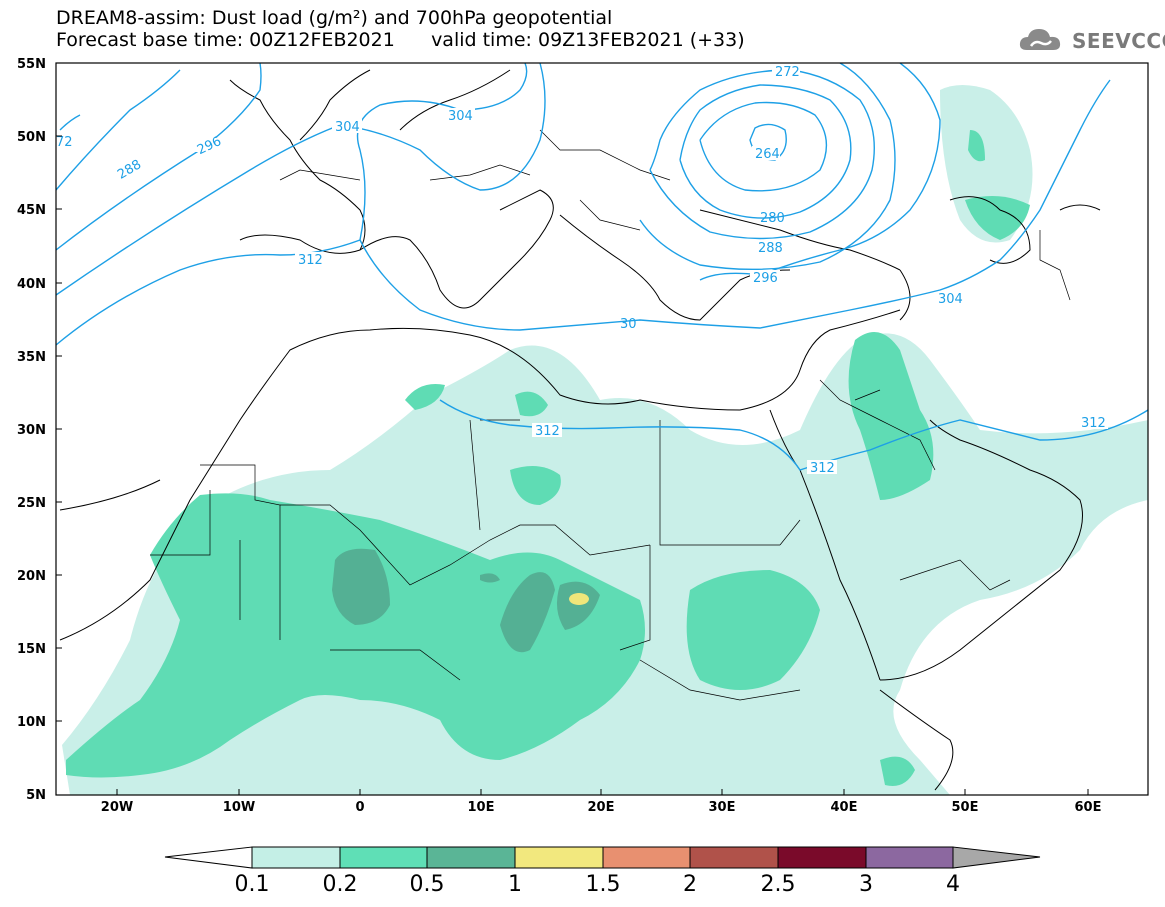 The image size is (1165, 907). Describe the element at coordinates (360, 807) in the screenshot. I see `lon-label-0: 0` at that location.